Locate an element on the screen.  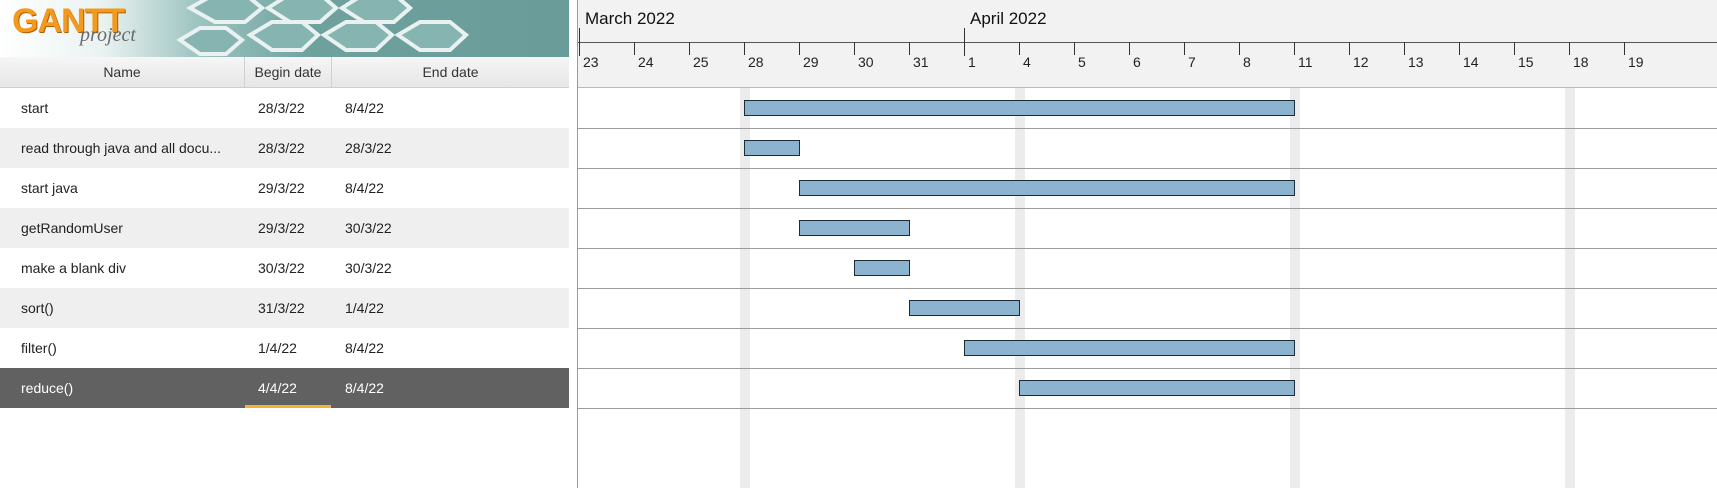
day-tick-label: 14 is located at coordinates (1471, 62).